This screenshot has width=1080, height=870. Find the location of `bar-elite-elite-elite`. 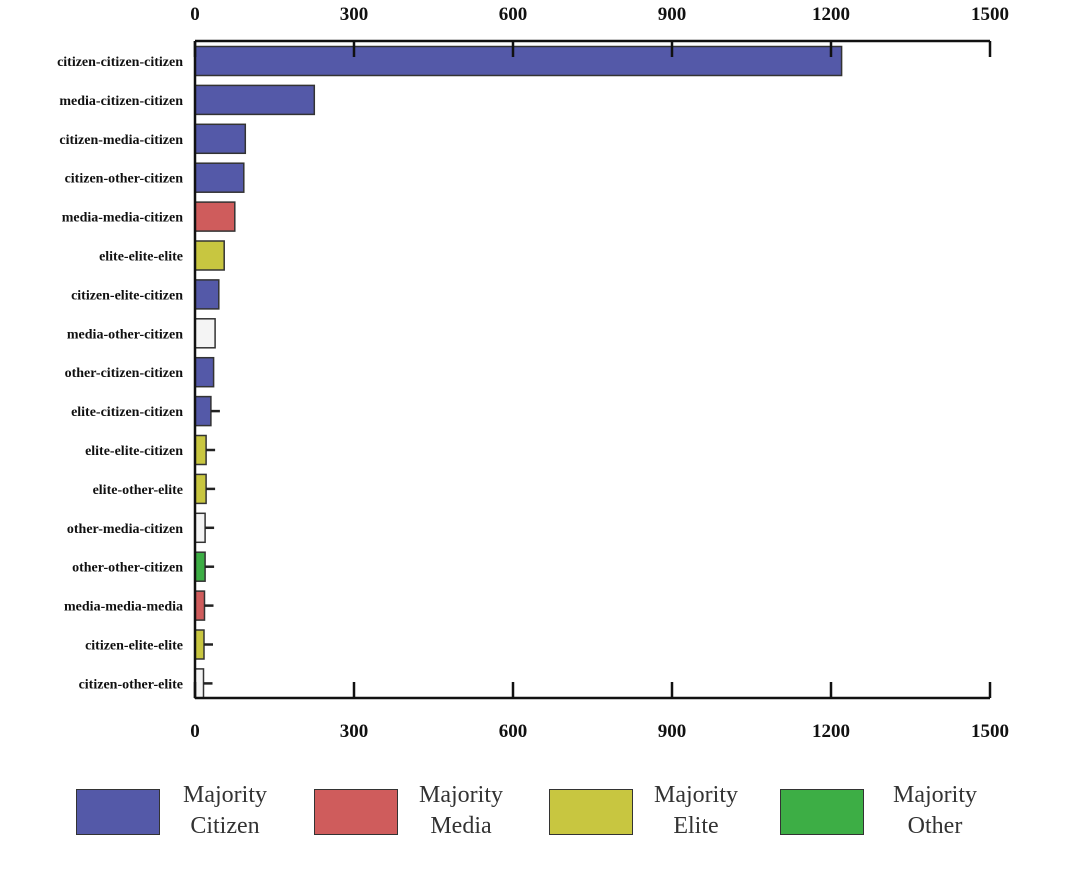

bar-elite-elite-elite is located at coordinates (209, 255).